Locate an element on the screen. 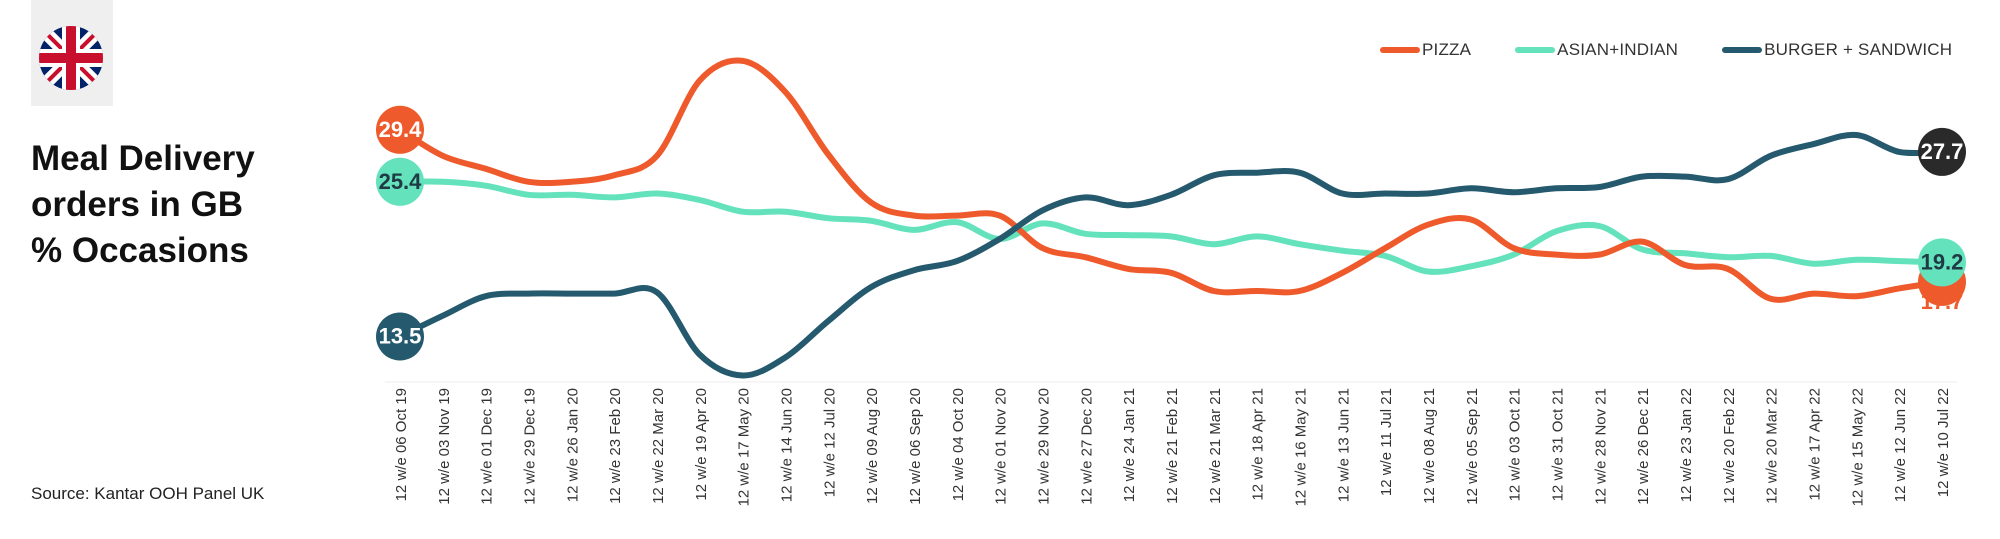 The width and height of the screenshot is (2000, 539). x-tick-label: 12 w/e 21 Feb 21 is located at coordinates (1172, 446).